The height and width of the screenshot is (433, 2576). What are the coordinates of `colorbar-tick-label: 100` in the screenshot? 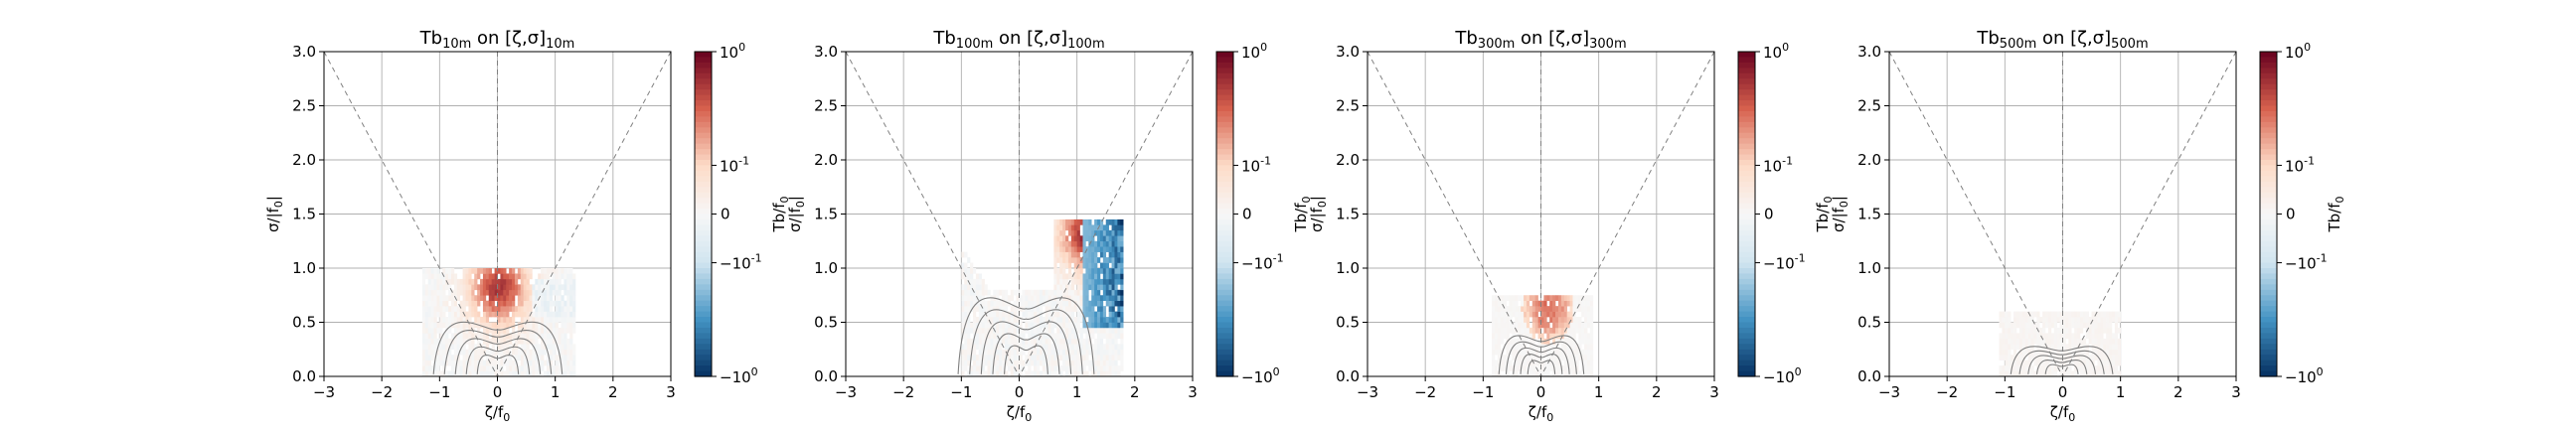 It's located at (1254, 51).